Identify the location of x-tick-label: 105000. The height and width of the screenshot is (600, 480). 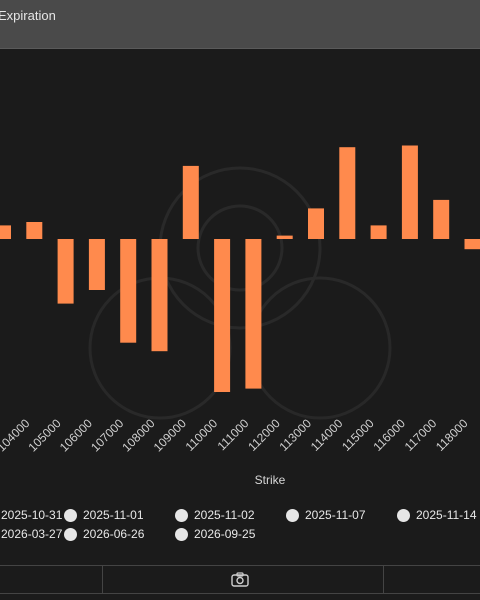
(45, 435).